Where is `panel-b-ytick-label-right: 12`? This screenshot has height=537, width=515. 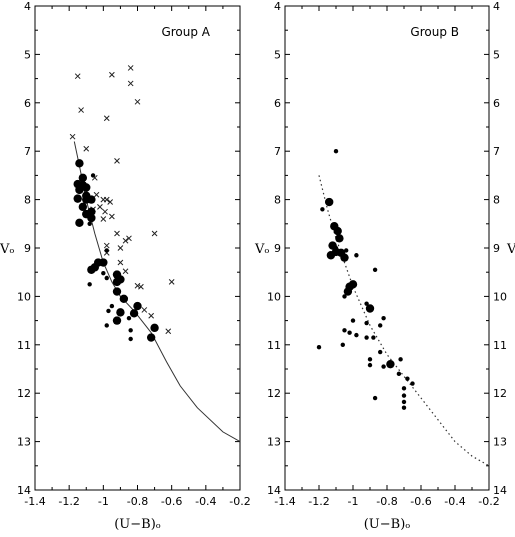
panel-b-ytick-label-right: 12 is located at coordinates (500, 393).